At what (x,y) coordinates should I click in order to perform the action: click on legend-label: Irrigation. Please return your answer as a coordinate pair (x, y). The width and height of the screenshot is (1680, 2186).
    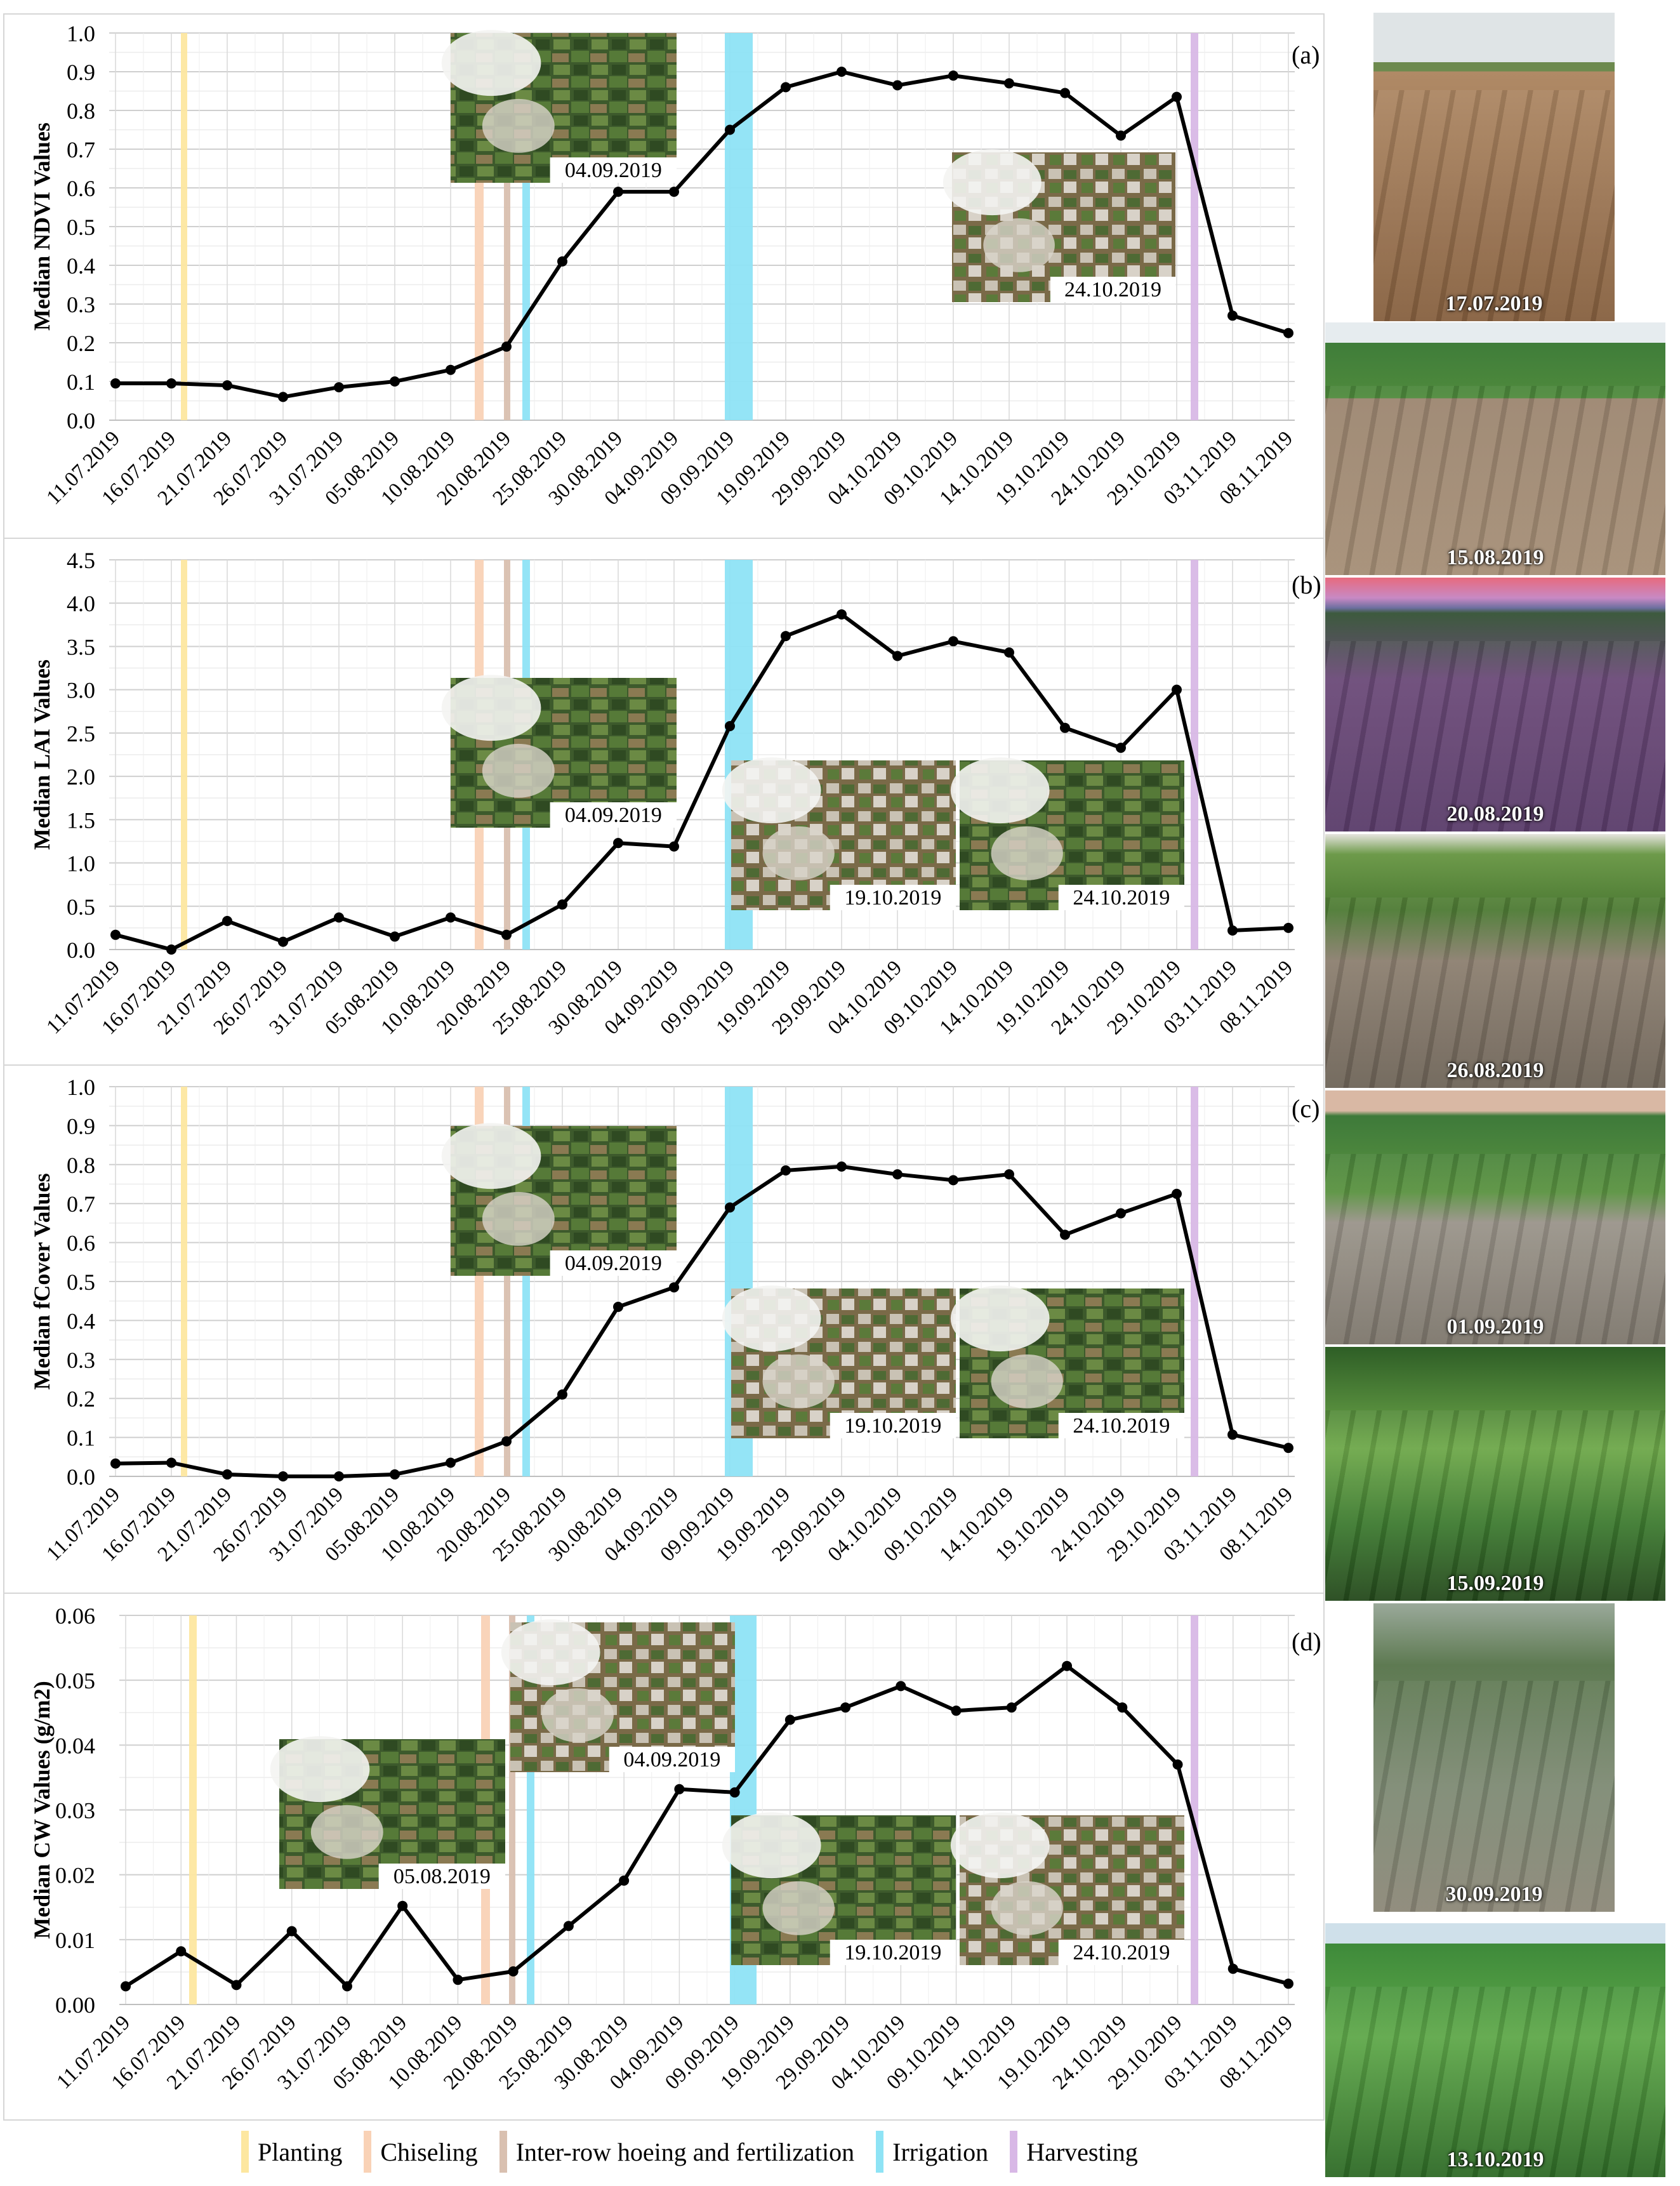
    Looking at the image, I should click on (940, 2152).